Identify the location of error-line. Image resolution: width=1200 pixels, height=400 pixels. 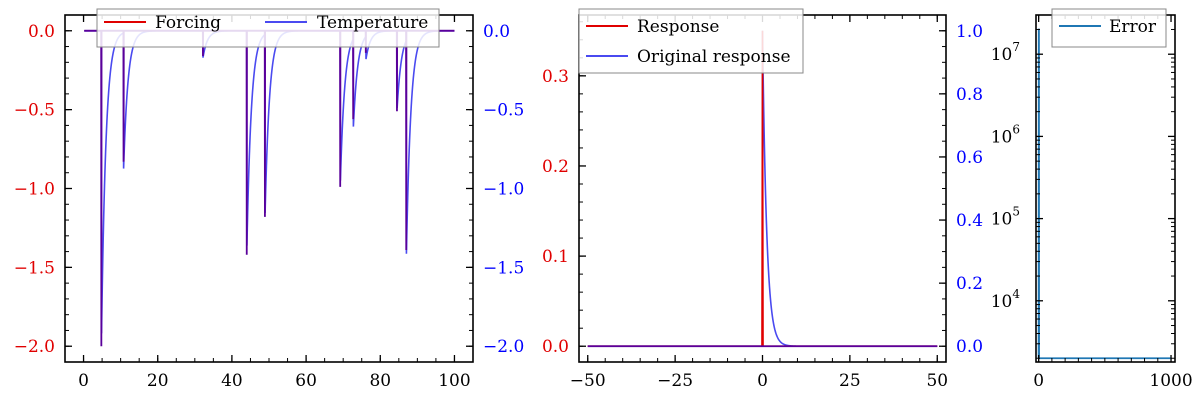
(1104, 194).